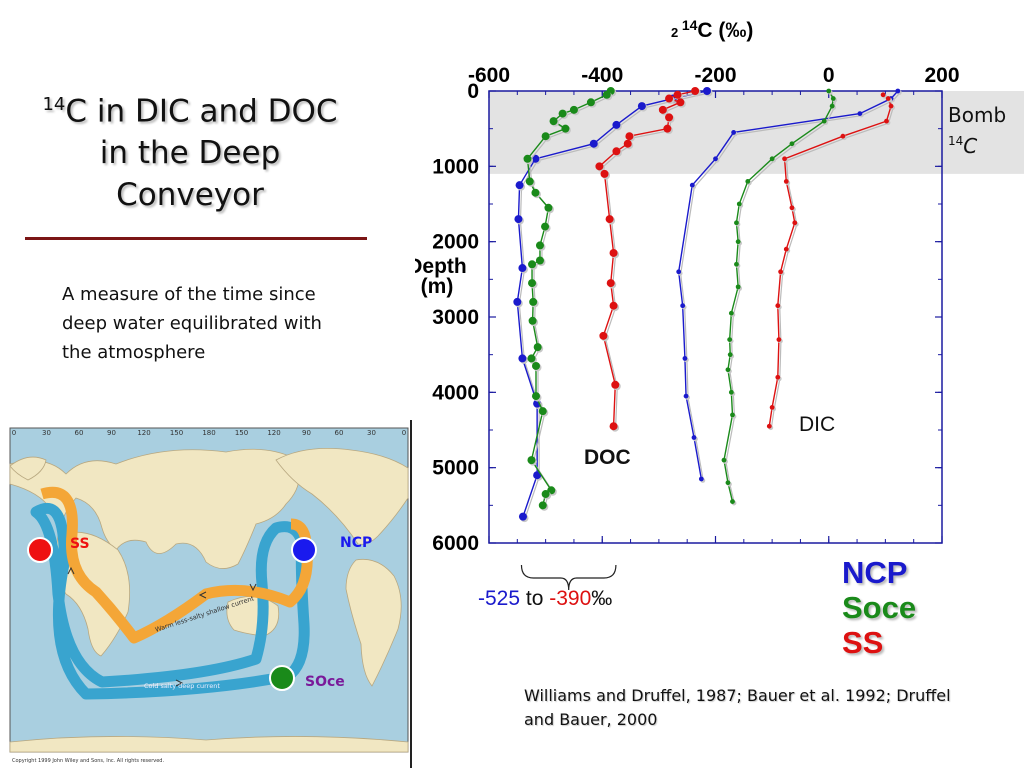 The height and width of the screenshot is (768, 1024). I want to click on chart-legend: NCP Soce SS, so click(879, 607).